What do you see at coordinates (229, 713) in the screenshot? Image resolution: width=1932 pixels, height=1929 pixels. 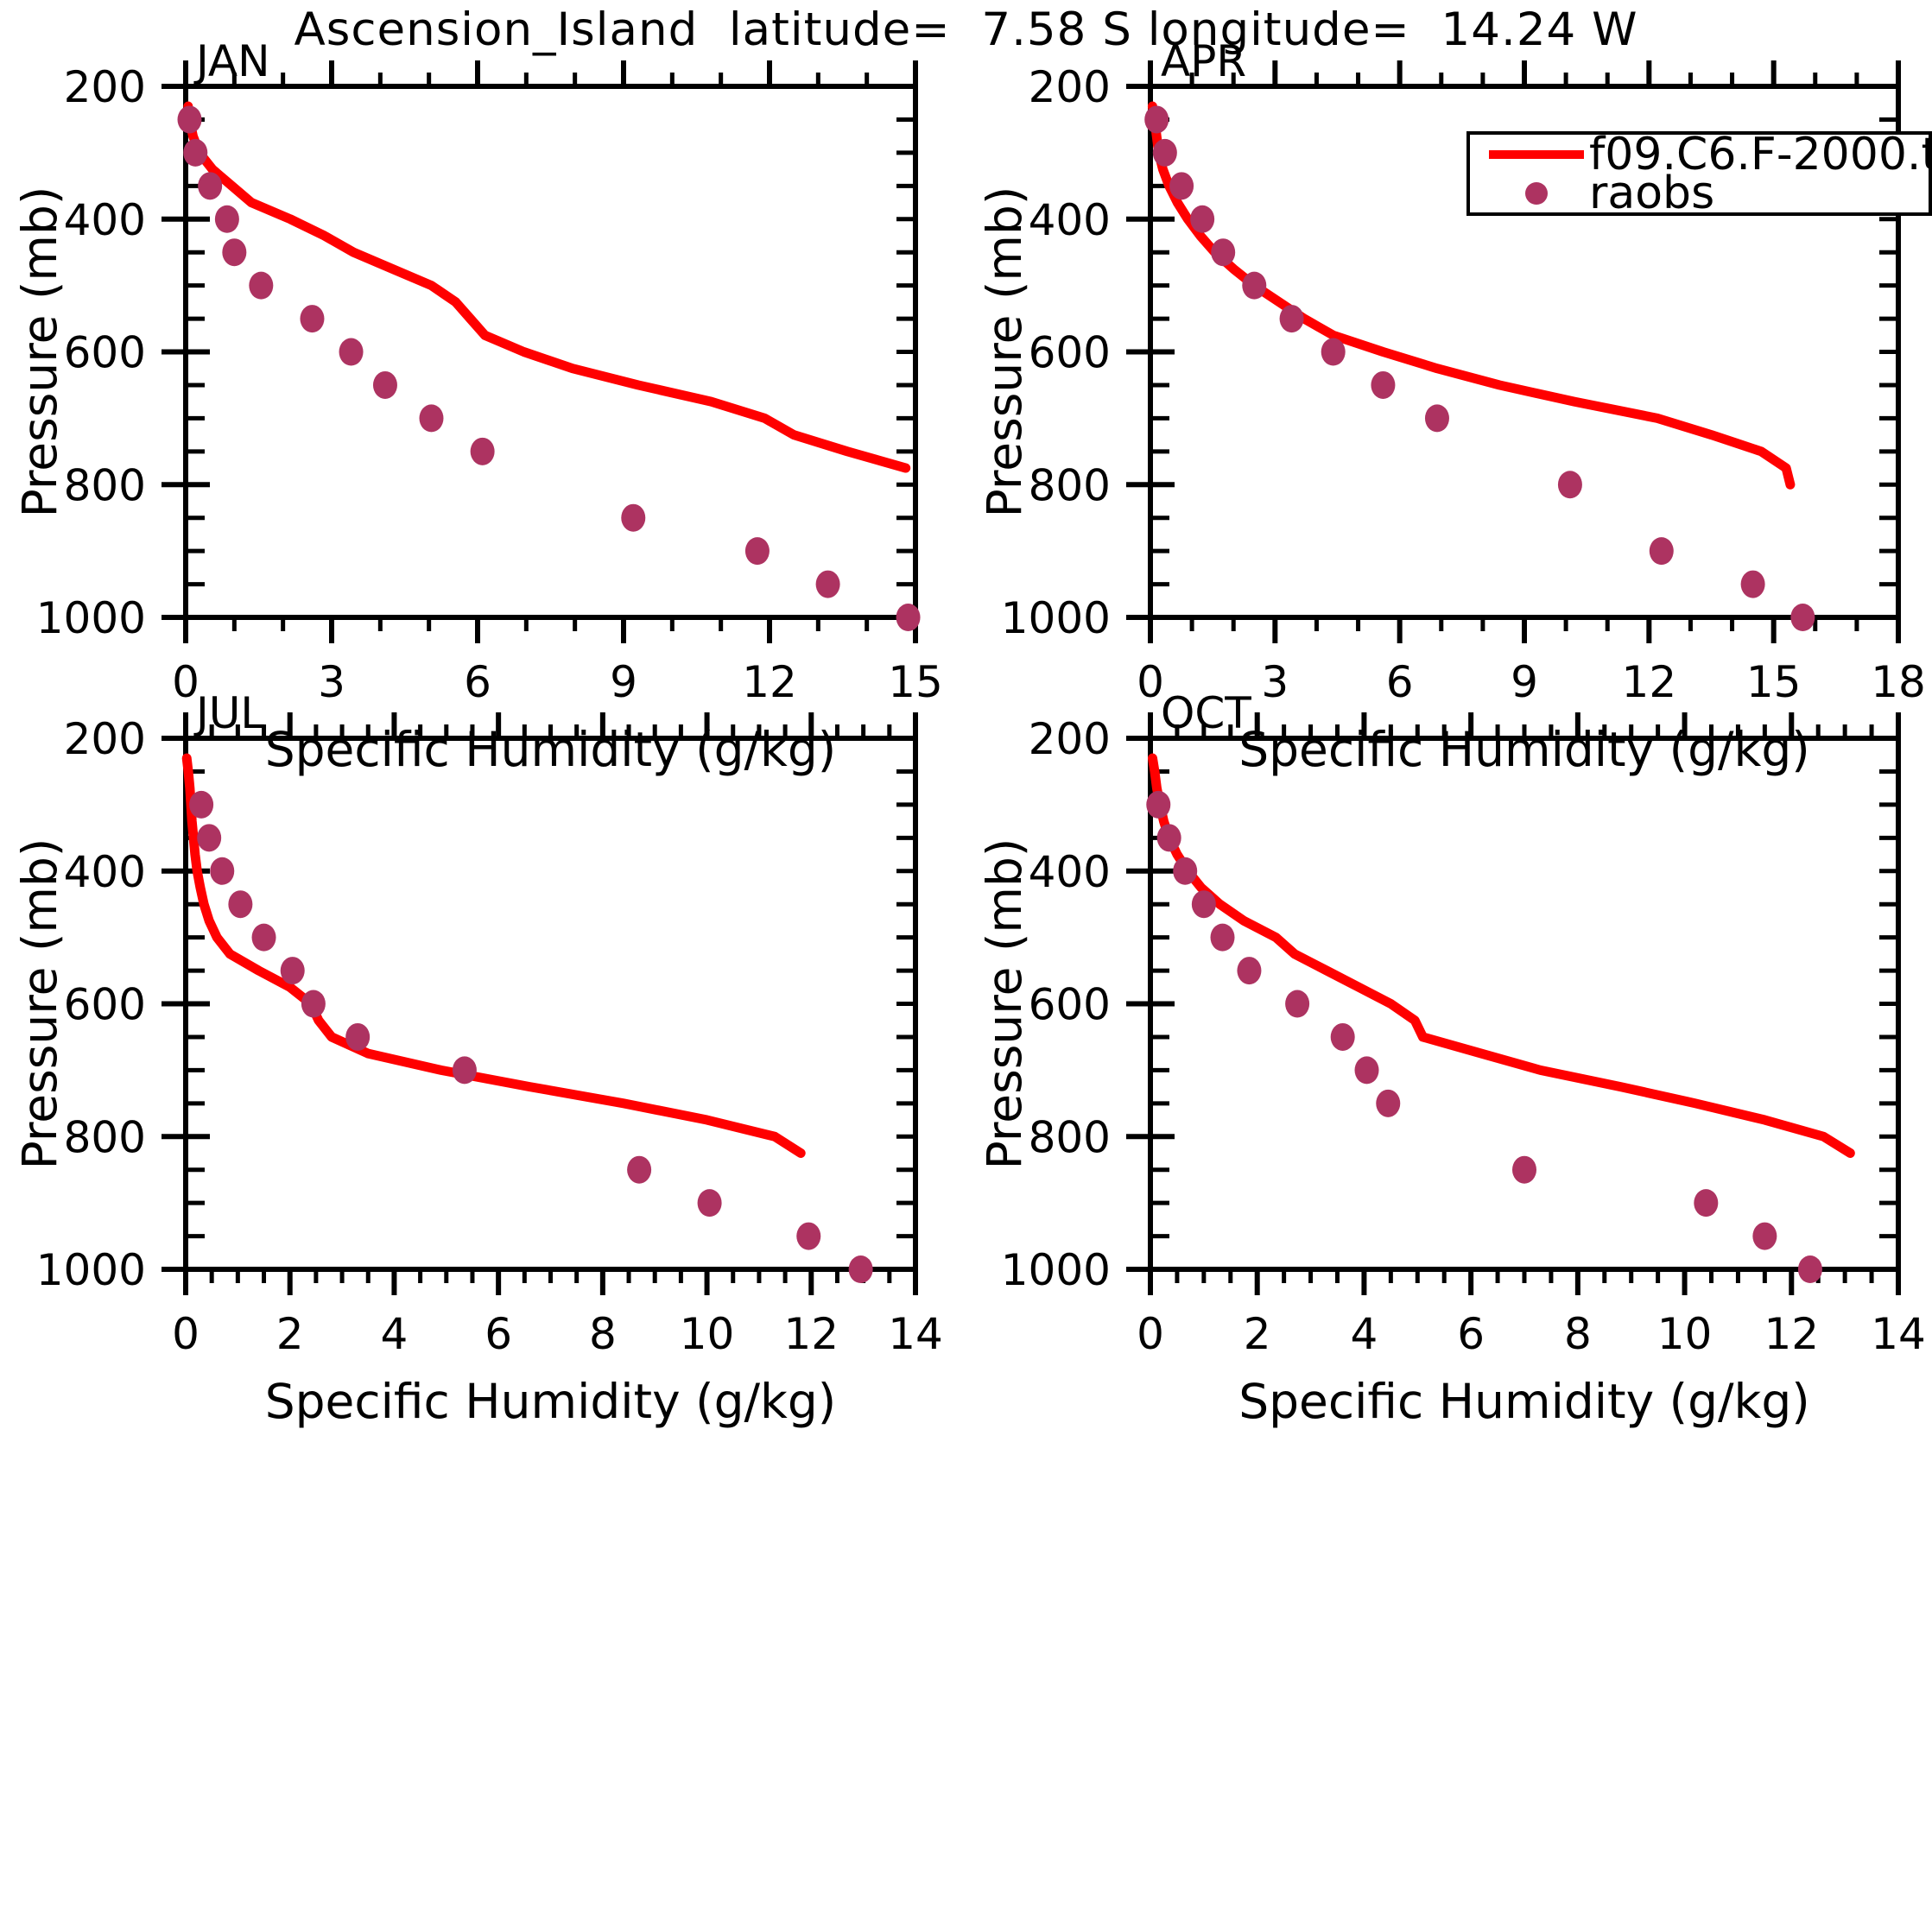 I see `panel-title-jul: JUL` at bounding box center [229, 713].